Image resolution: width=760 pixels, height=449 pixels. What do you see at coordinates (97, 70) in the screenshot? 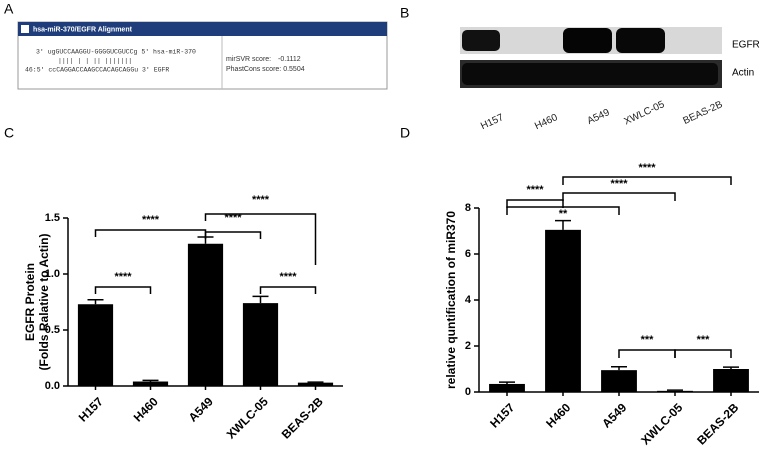
I see `alignment-line: 46:5' ccCAGGACCAAGCCACAGCAGGu 3' EGFR` at bounding box center [97, 70].